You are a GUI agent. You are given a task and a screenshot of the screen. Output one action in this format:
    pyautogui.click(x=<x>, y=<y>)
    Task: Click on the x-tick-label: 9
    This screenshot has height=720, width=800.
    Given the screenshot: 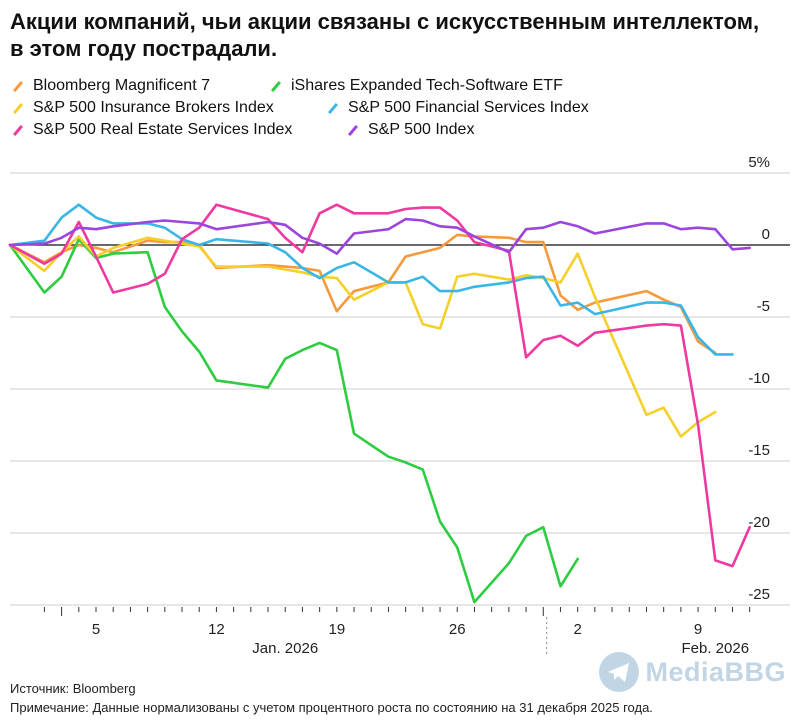 What is the action you would take?
    pyautogui.click(x=698, y=629)
    